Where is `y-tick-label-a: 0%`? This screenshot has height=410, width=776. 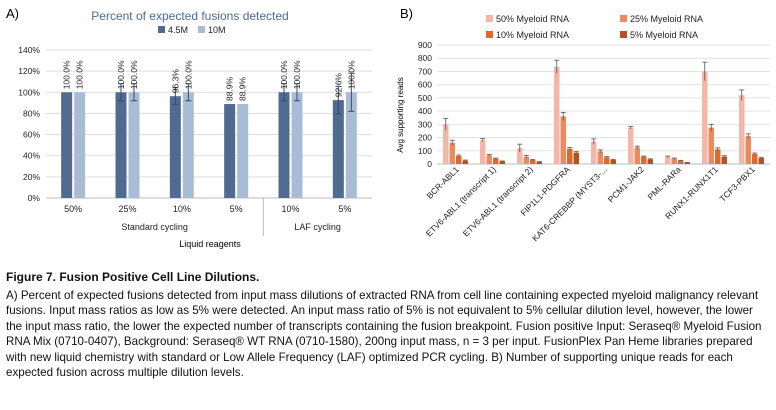
y-tick-label-a: 0% is located at coordinates (34, 198).